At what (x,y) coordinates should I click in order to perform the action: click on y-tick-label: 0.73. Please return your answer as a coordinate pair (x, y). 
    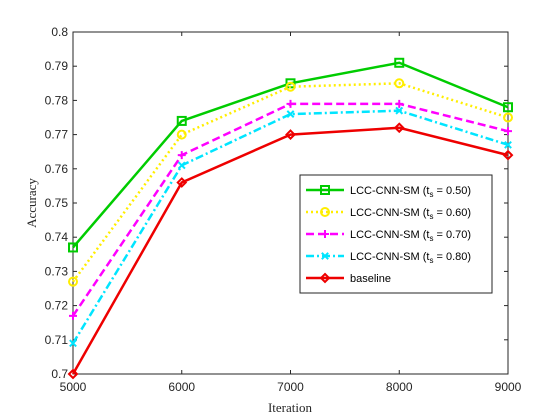
    Looking at the image, I should click on (57, 271).